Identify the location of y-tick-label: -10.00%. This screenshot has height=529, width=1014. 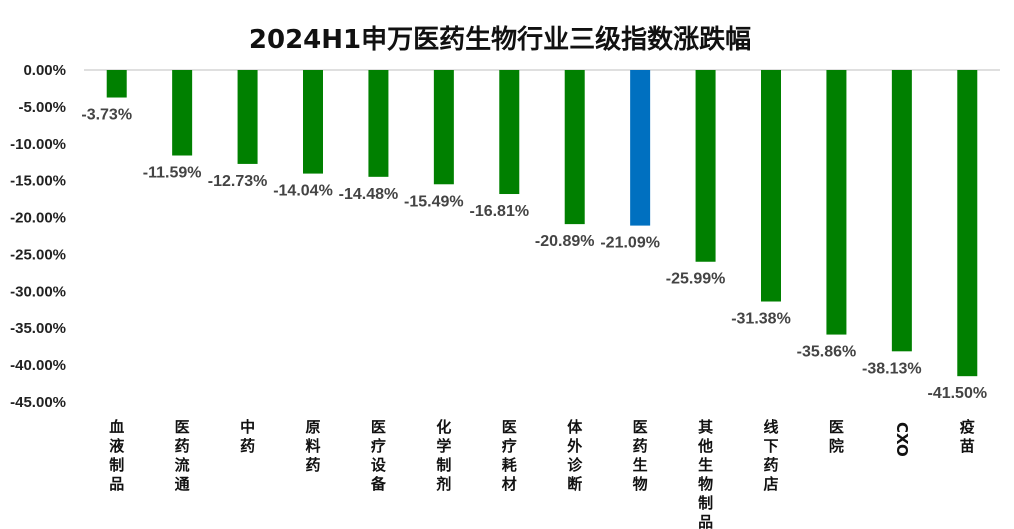
(38, 144).